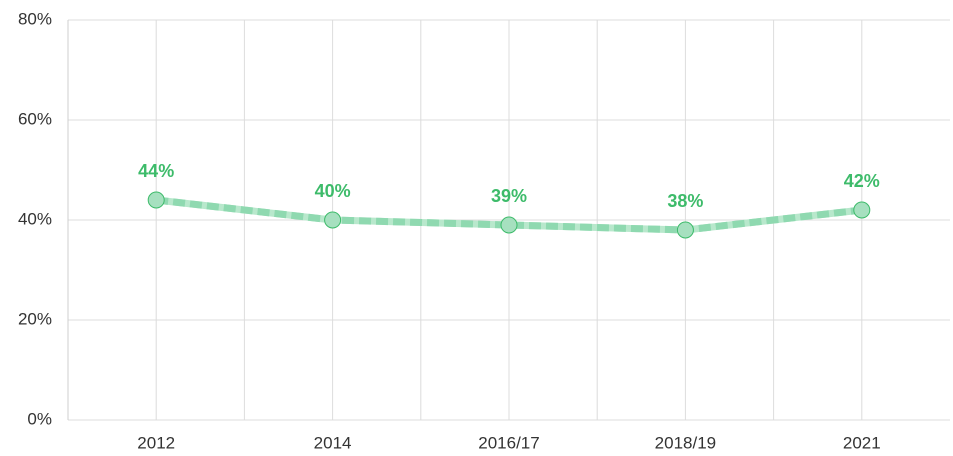  What do you see at coordinates (508, 442) in the screenshot?
I see `x-tick-label: 2016/17` at bounding box center [508, 442].